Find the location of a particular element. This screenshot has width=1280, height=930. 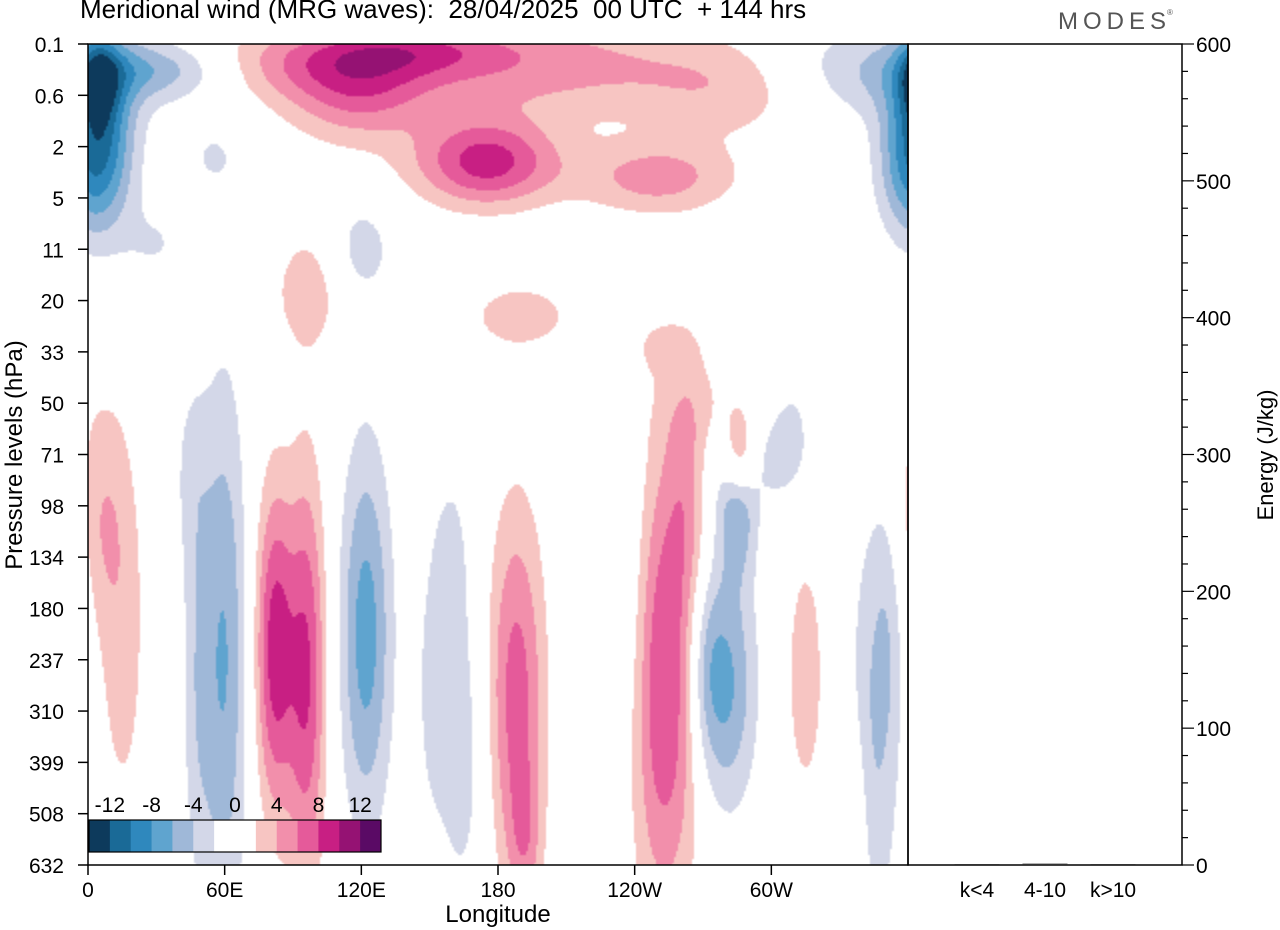

colorbar-label: -4 is located at coordinates (193, 805).